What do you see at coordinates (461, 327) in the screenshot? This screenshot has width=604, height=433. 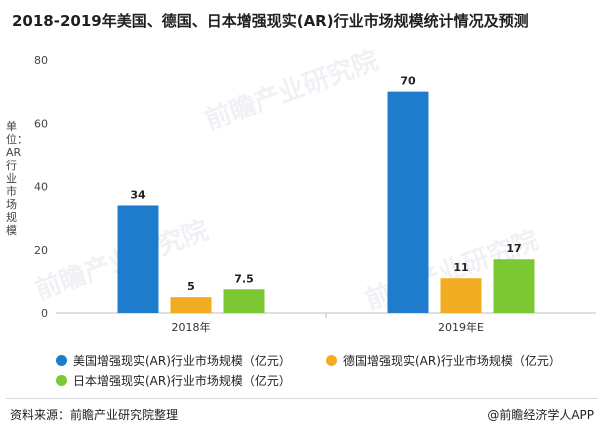 I see `x-category-label: 2019年E` at bounding box center [461, 327].